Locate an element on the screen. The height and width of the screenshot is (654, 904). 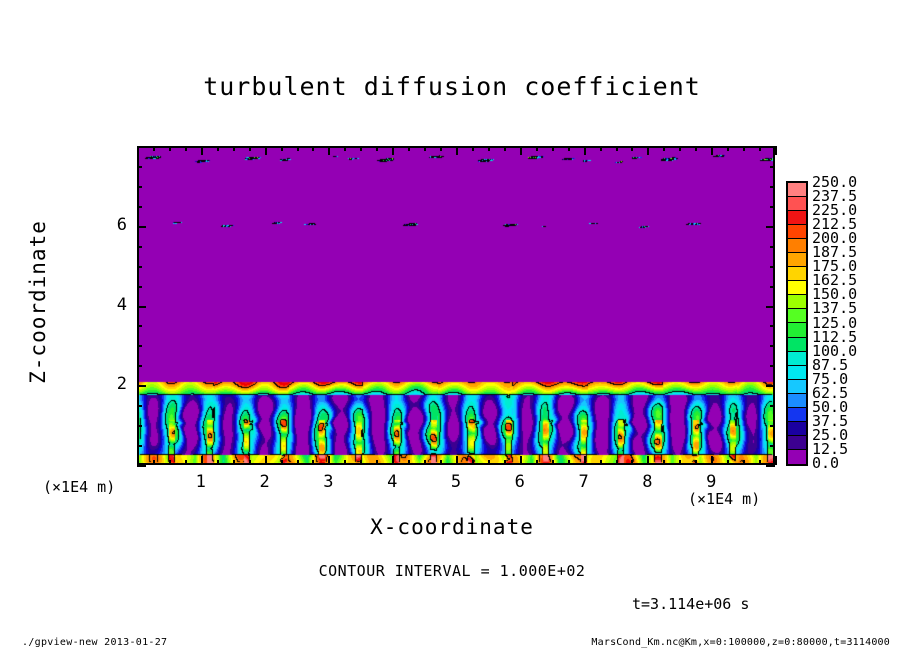
x-tick-label: 7 is located at coordinates (583, 482).